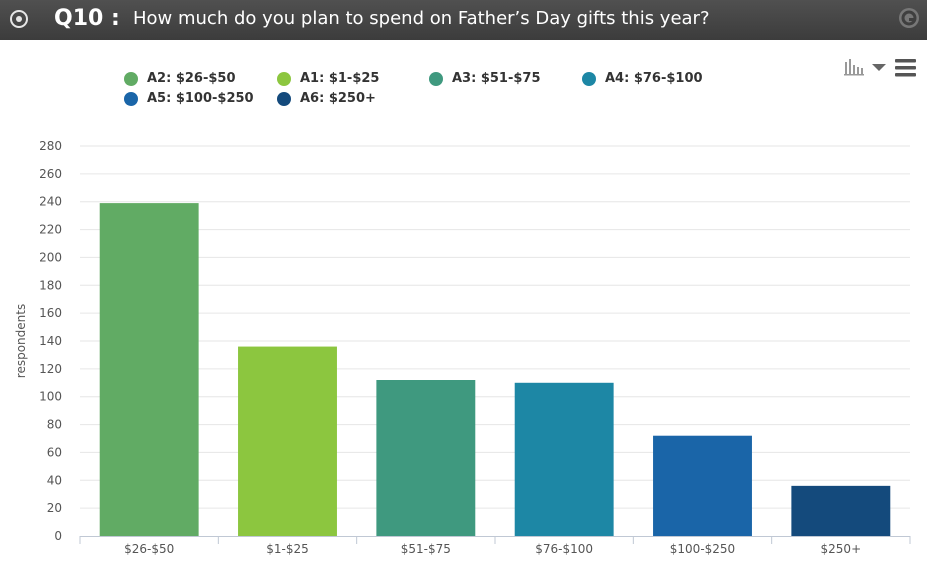 This screenshot has height=561, width=927. I want to click on legend-label: A1: $1-$25, so click(340, 78).